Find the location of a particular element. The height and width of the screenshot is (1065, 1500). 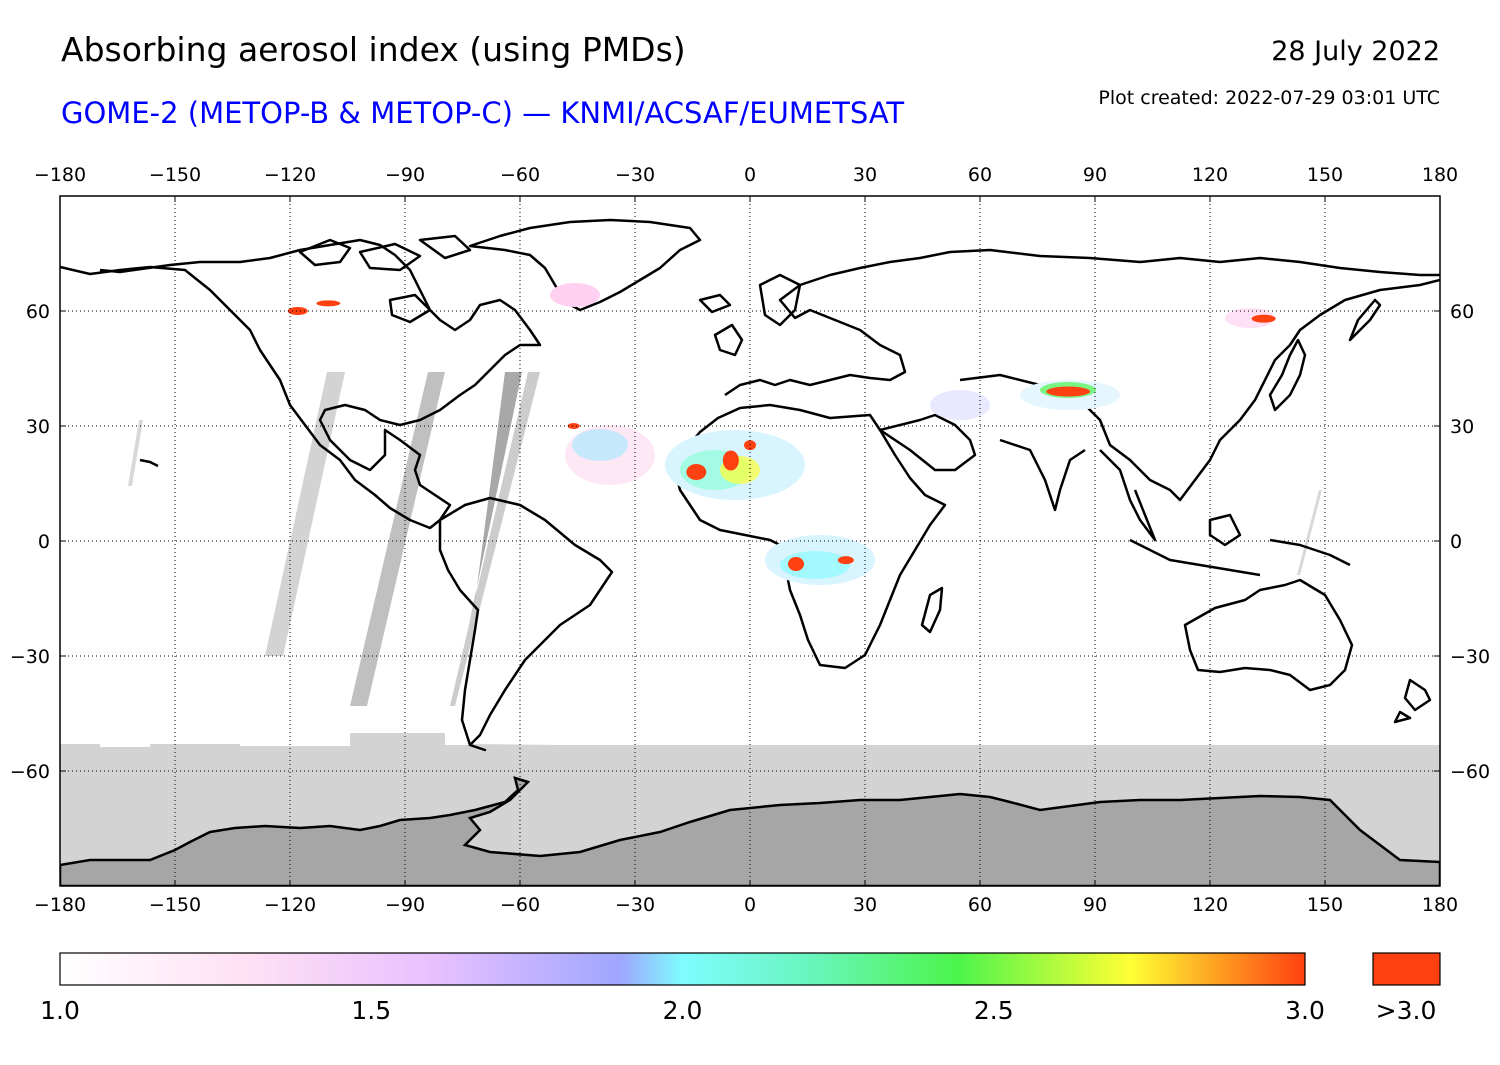

lon-ticks-bottom: −180 −150 −120 −90 −60 −30 0 30 60 90 120 150 180 is located at coordinates (746, 898).